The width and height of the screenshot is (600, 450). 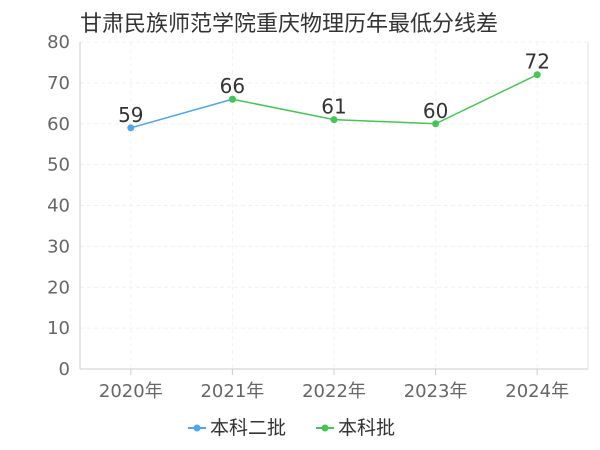 What do you see at coordinates (131, 391) in the screenshot?
I see `x-tick-label: 2020年` at bounding box center [131, 391].